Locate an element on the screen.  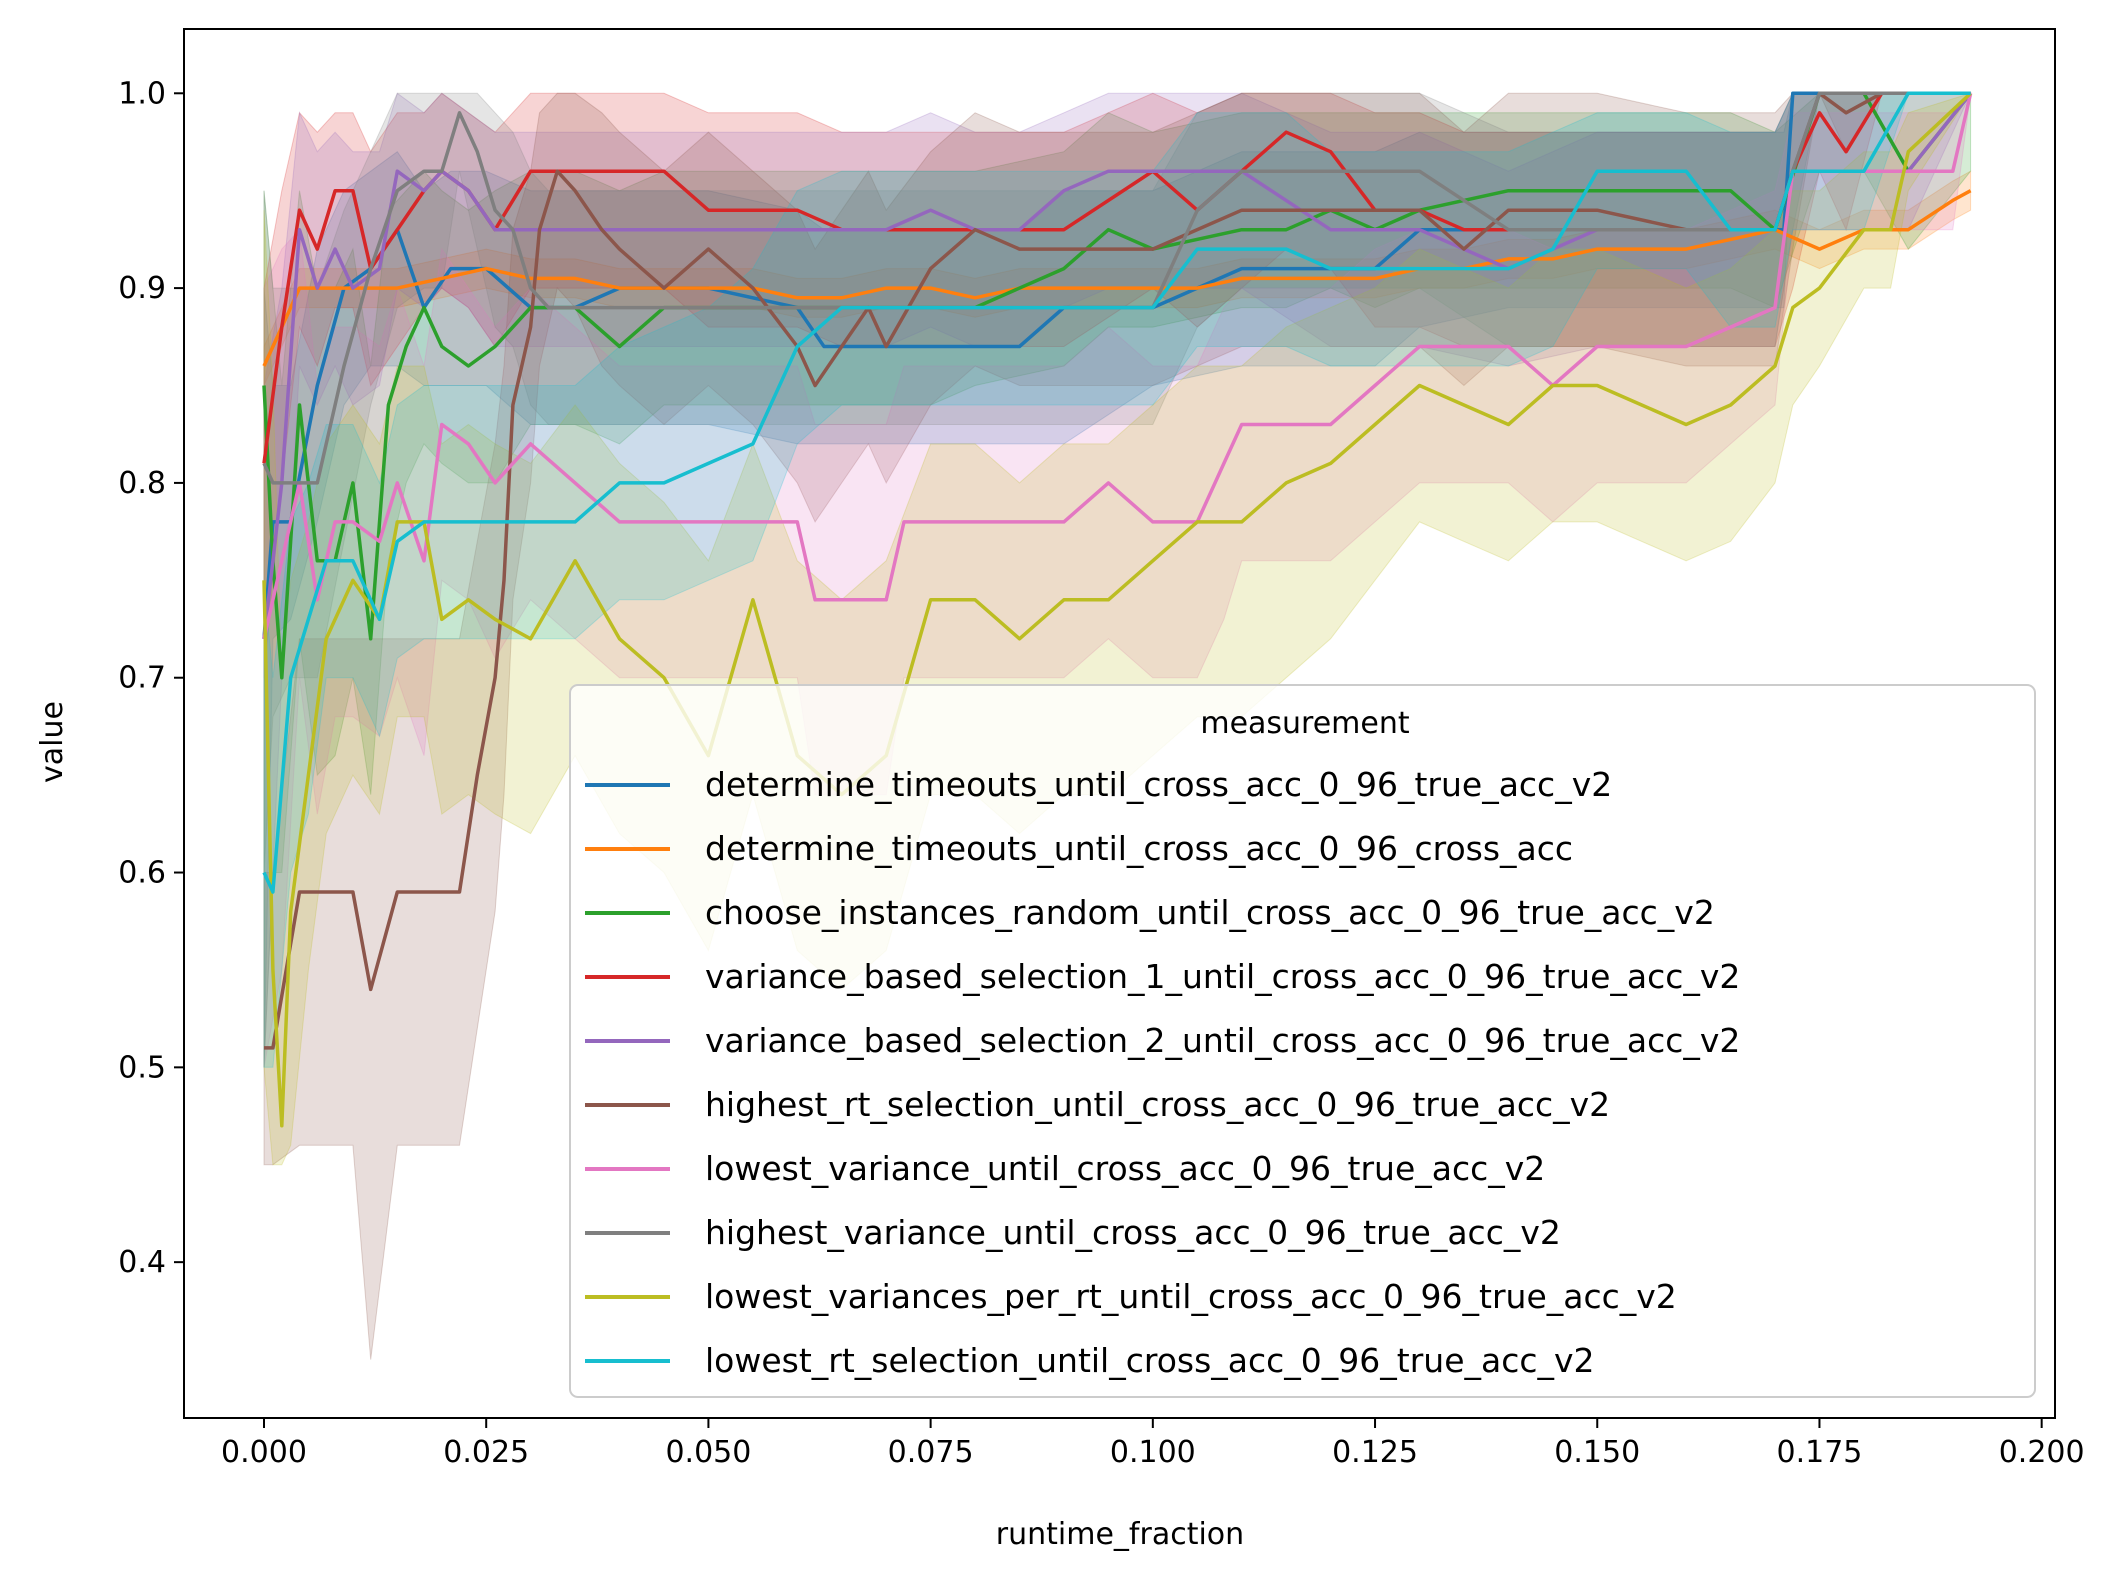
y-axis: 0.4 0.5 0.6 0.7 0.8 0.9 1.0 is located at coordinates (151, 678).